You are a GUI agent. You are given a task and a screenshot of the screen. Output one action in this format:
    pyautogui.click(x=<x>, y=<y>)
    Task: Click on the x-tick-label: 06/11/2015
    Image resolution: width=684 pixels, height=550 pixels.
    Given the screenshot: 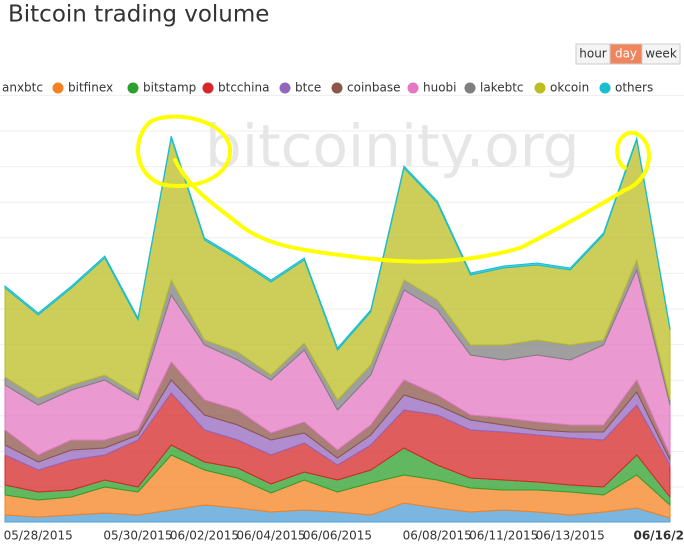 What is the action you would take?
    pyautogui.click(x=503, y=536)
    